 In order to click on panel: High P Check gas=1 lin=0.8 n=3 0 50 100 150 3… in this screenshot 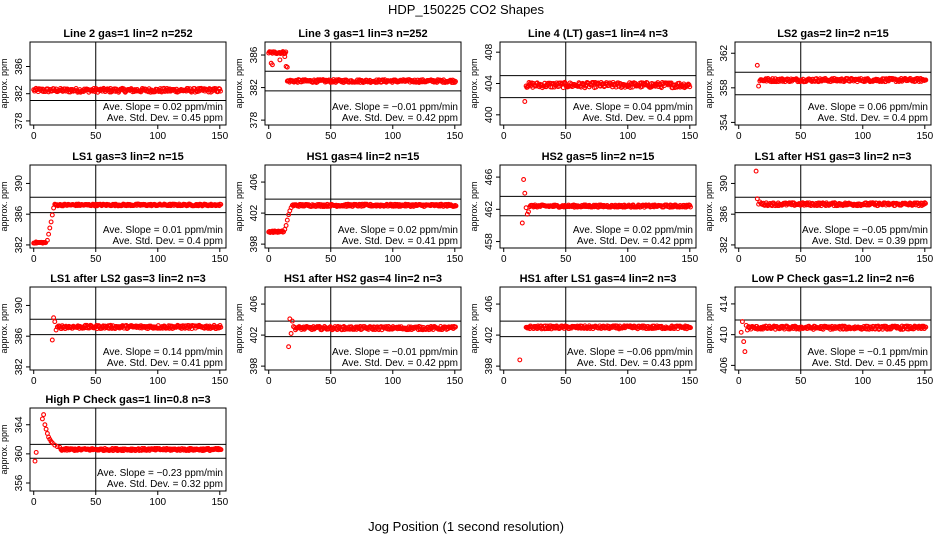, I will do `click(114, 451)`.